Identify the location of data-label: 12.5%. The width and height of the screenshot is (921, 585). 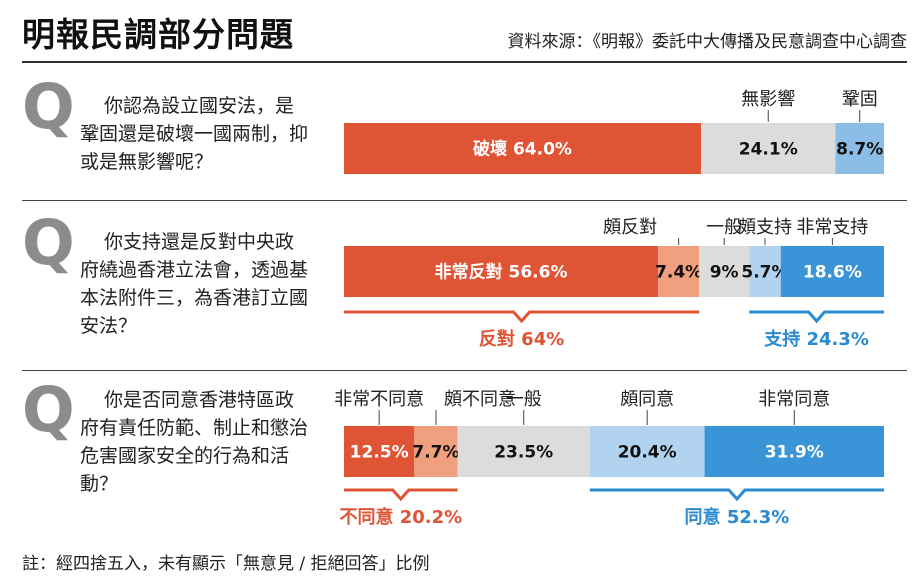
(379, 453).